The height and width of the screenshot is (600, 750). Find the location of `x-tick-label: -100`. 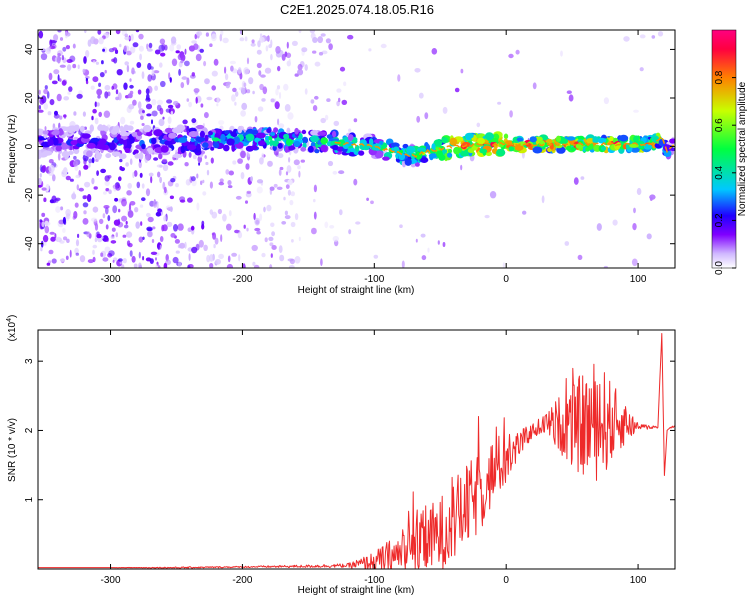

x-tick-label: -100 is located at coordinates (374, 580).